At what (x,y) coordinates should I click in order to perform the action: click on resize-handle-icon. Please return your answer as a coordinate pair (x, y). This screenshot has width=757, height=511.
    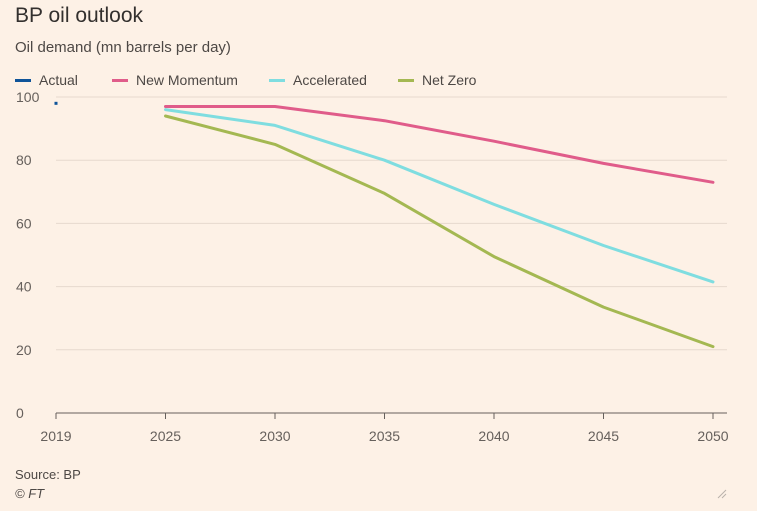
    Looking at the image, I should click on (722, 494).